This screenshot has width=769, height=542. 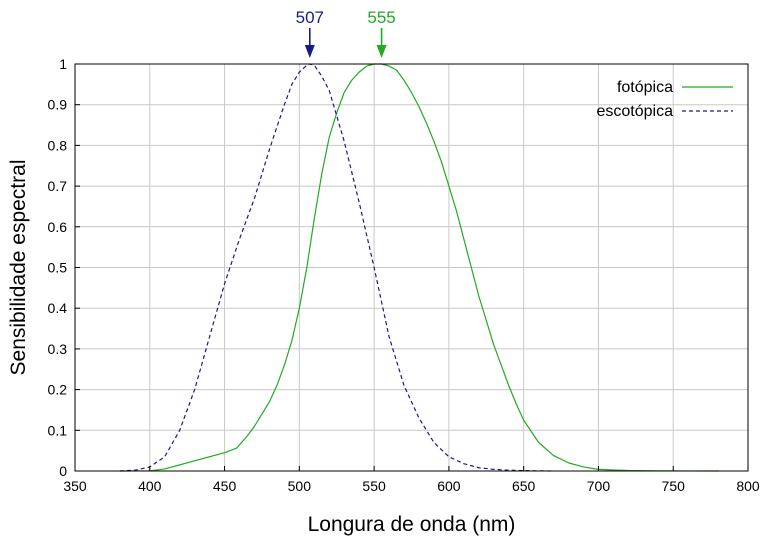 I want to click on peak-label: 555, so click(x=381, y=17).